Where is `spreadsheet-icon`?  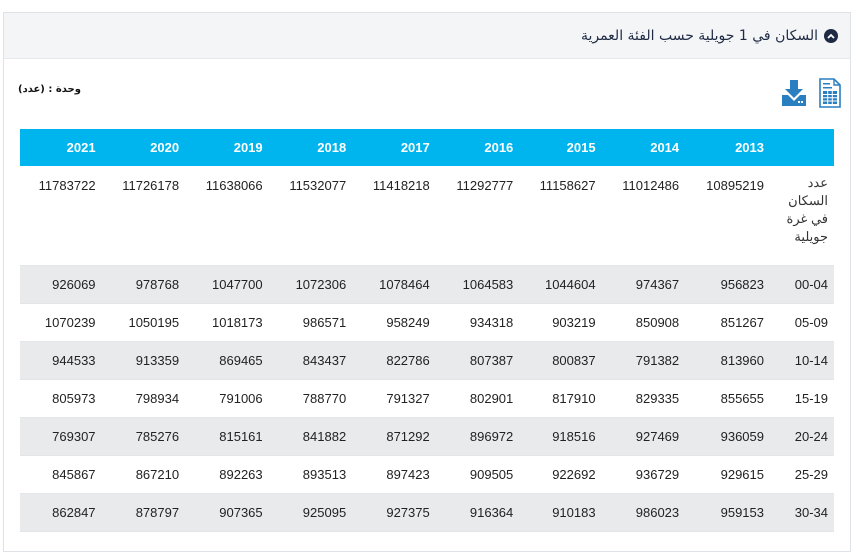
spreadsheet-icon is located at coordinates (830, 93).